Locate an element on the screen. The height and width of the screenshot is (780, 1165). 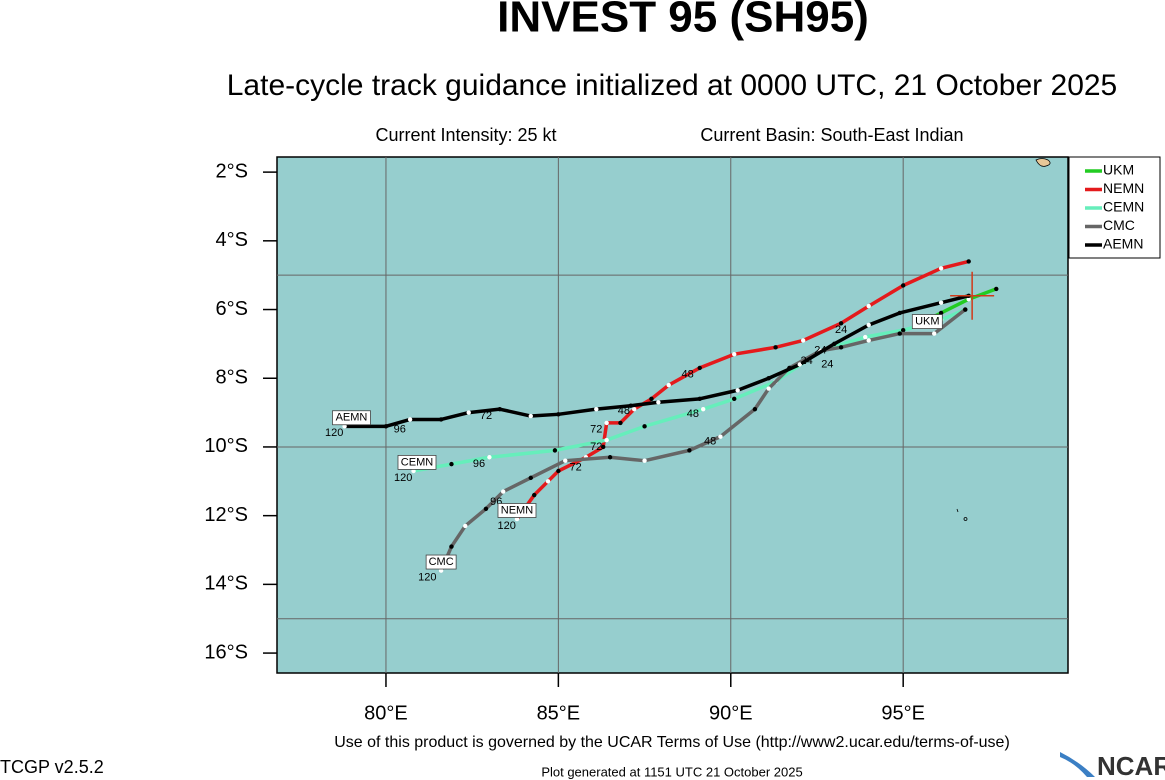
legend is located at coordinates (1114, 207).